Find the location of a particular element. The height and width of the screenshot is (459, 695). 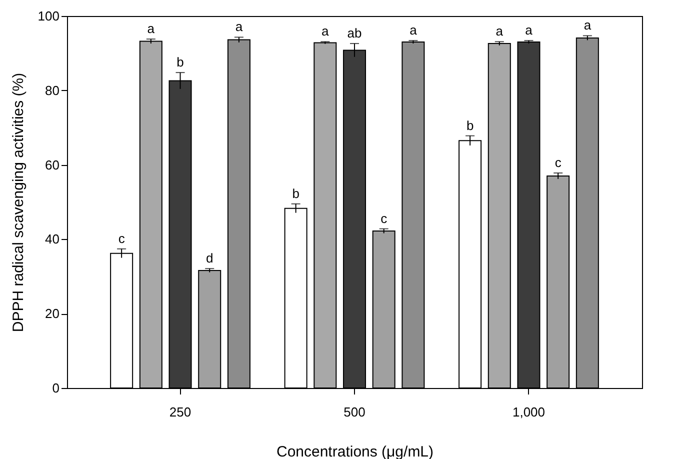

x-tick-label: 500 is located at coordinates (355, 412).